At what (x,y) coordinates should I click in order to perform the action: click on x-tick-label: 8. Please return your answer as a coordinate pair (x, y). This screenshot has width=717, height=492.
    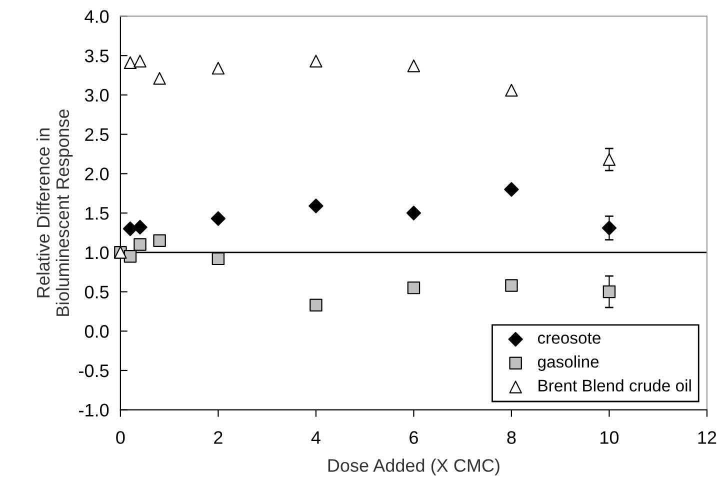
    Looking at the image, I should click on (511, 437).